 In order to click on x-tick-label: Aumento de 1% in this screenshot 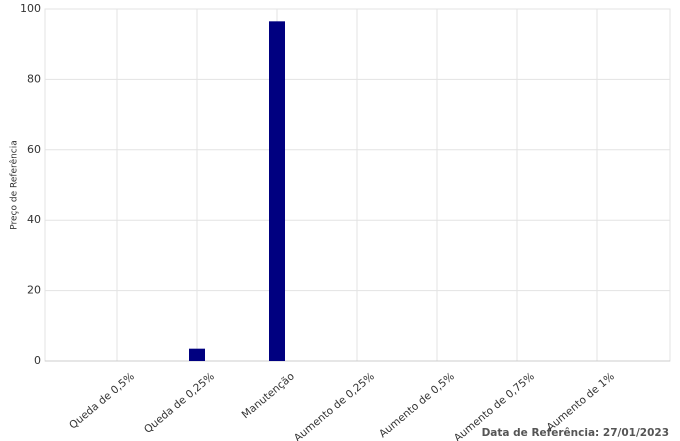, I will do `click(581, 401)`.